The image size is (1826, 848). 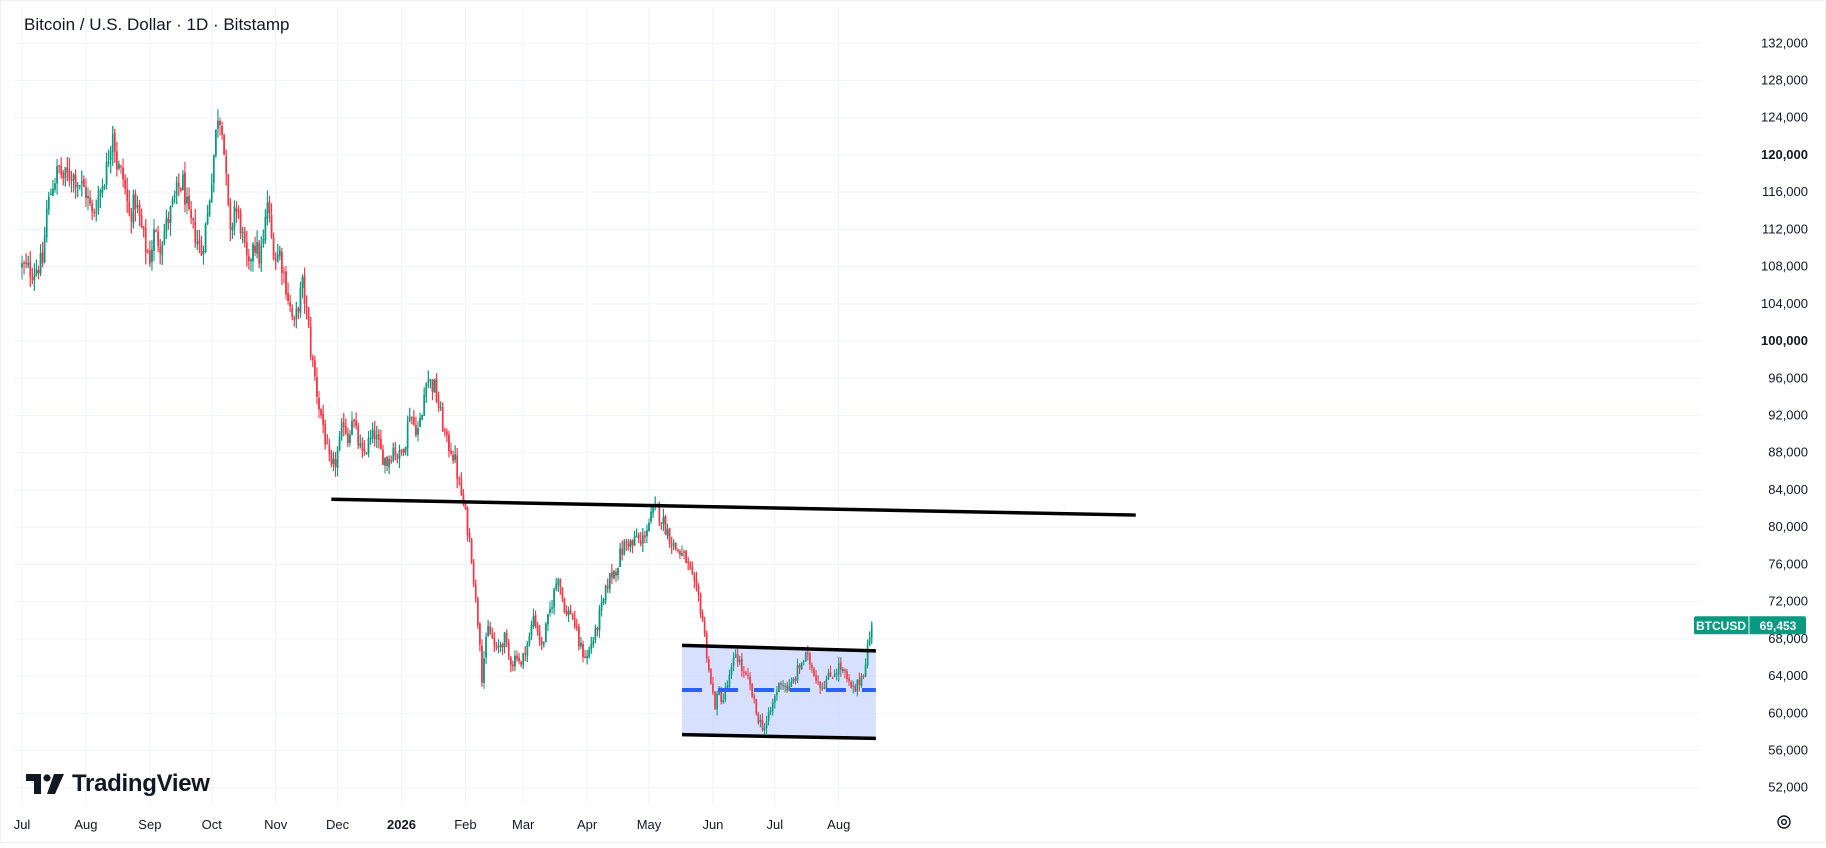 What do you see at coordinates (1788, 563) in the screenshot?
I see `y-tick-label: 76,000` at bounding box center [1788, 563].